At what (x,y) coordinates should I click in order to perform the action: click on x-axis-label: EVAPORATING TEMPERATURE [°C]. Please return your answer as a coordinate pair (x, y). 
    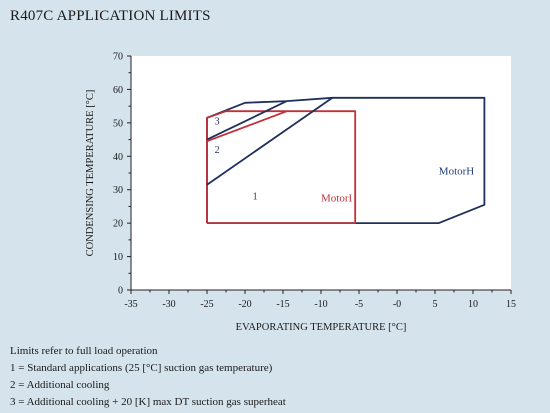
    Looking at the image, I should click on (321, 327).